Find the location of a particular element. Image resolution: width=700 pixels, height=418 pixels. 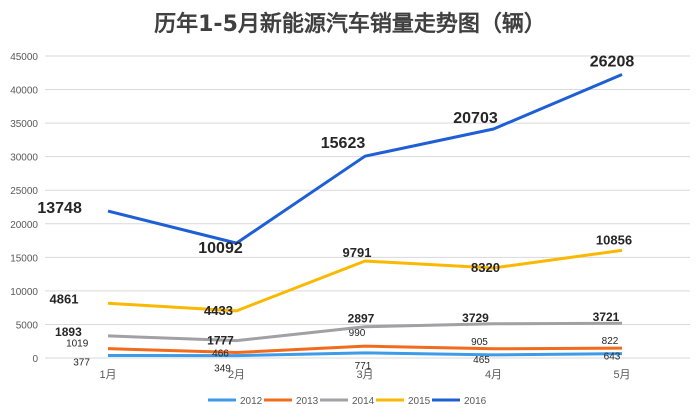

legend-label: 2016 is located at coordinates (475, 401).